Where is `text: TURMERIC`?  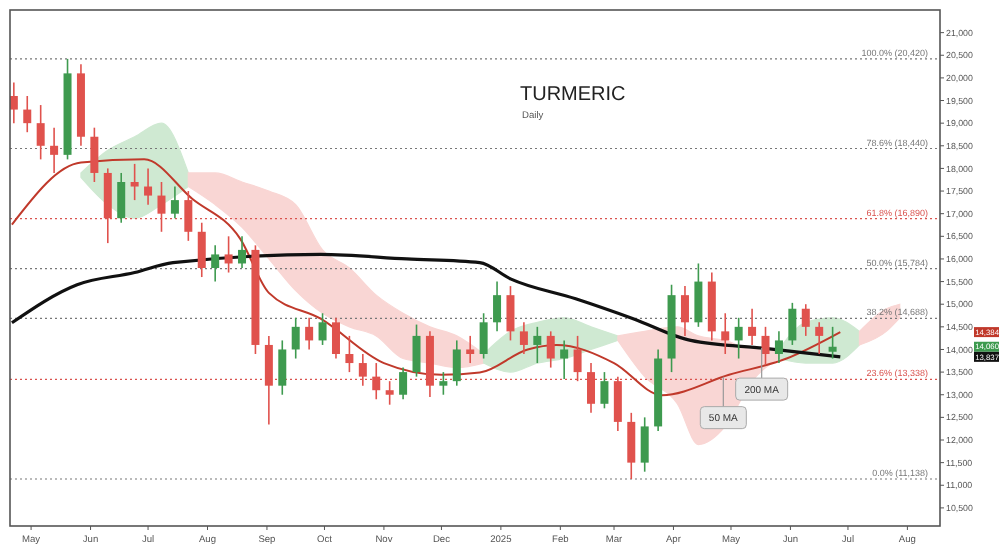 text: TURMERIC is located at coordinates (573, 95).